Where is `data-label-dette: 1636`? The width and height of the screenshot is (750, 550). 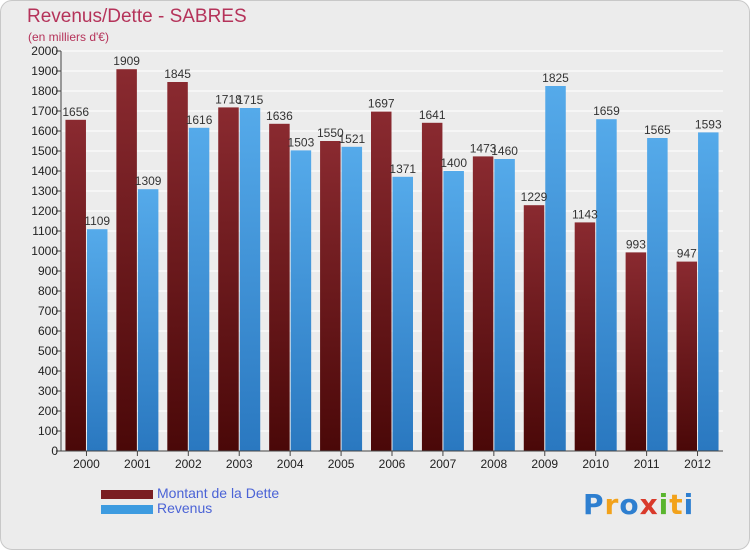 data-label-dette: 1636 is located at coordinates (279, 116).